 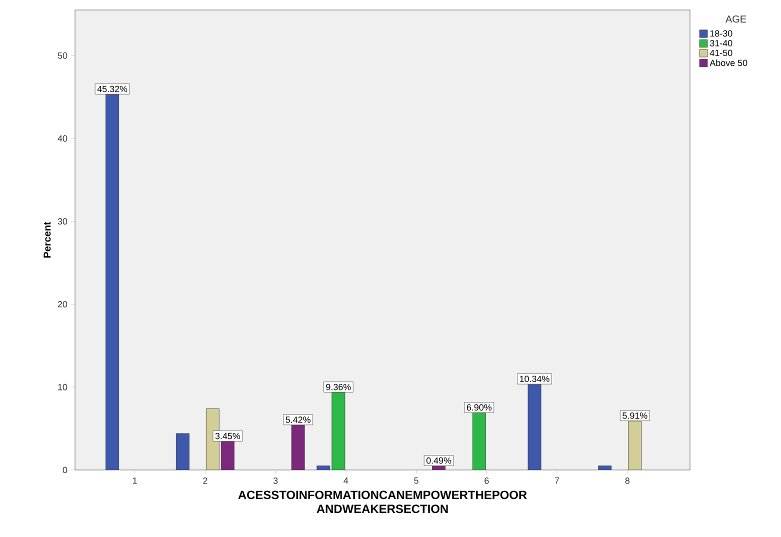 I want to click on data-label: 6.90%, so click(x=479, y=407).